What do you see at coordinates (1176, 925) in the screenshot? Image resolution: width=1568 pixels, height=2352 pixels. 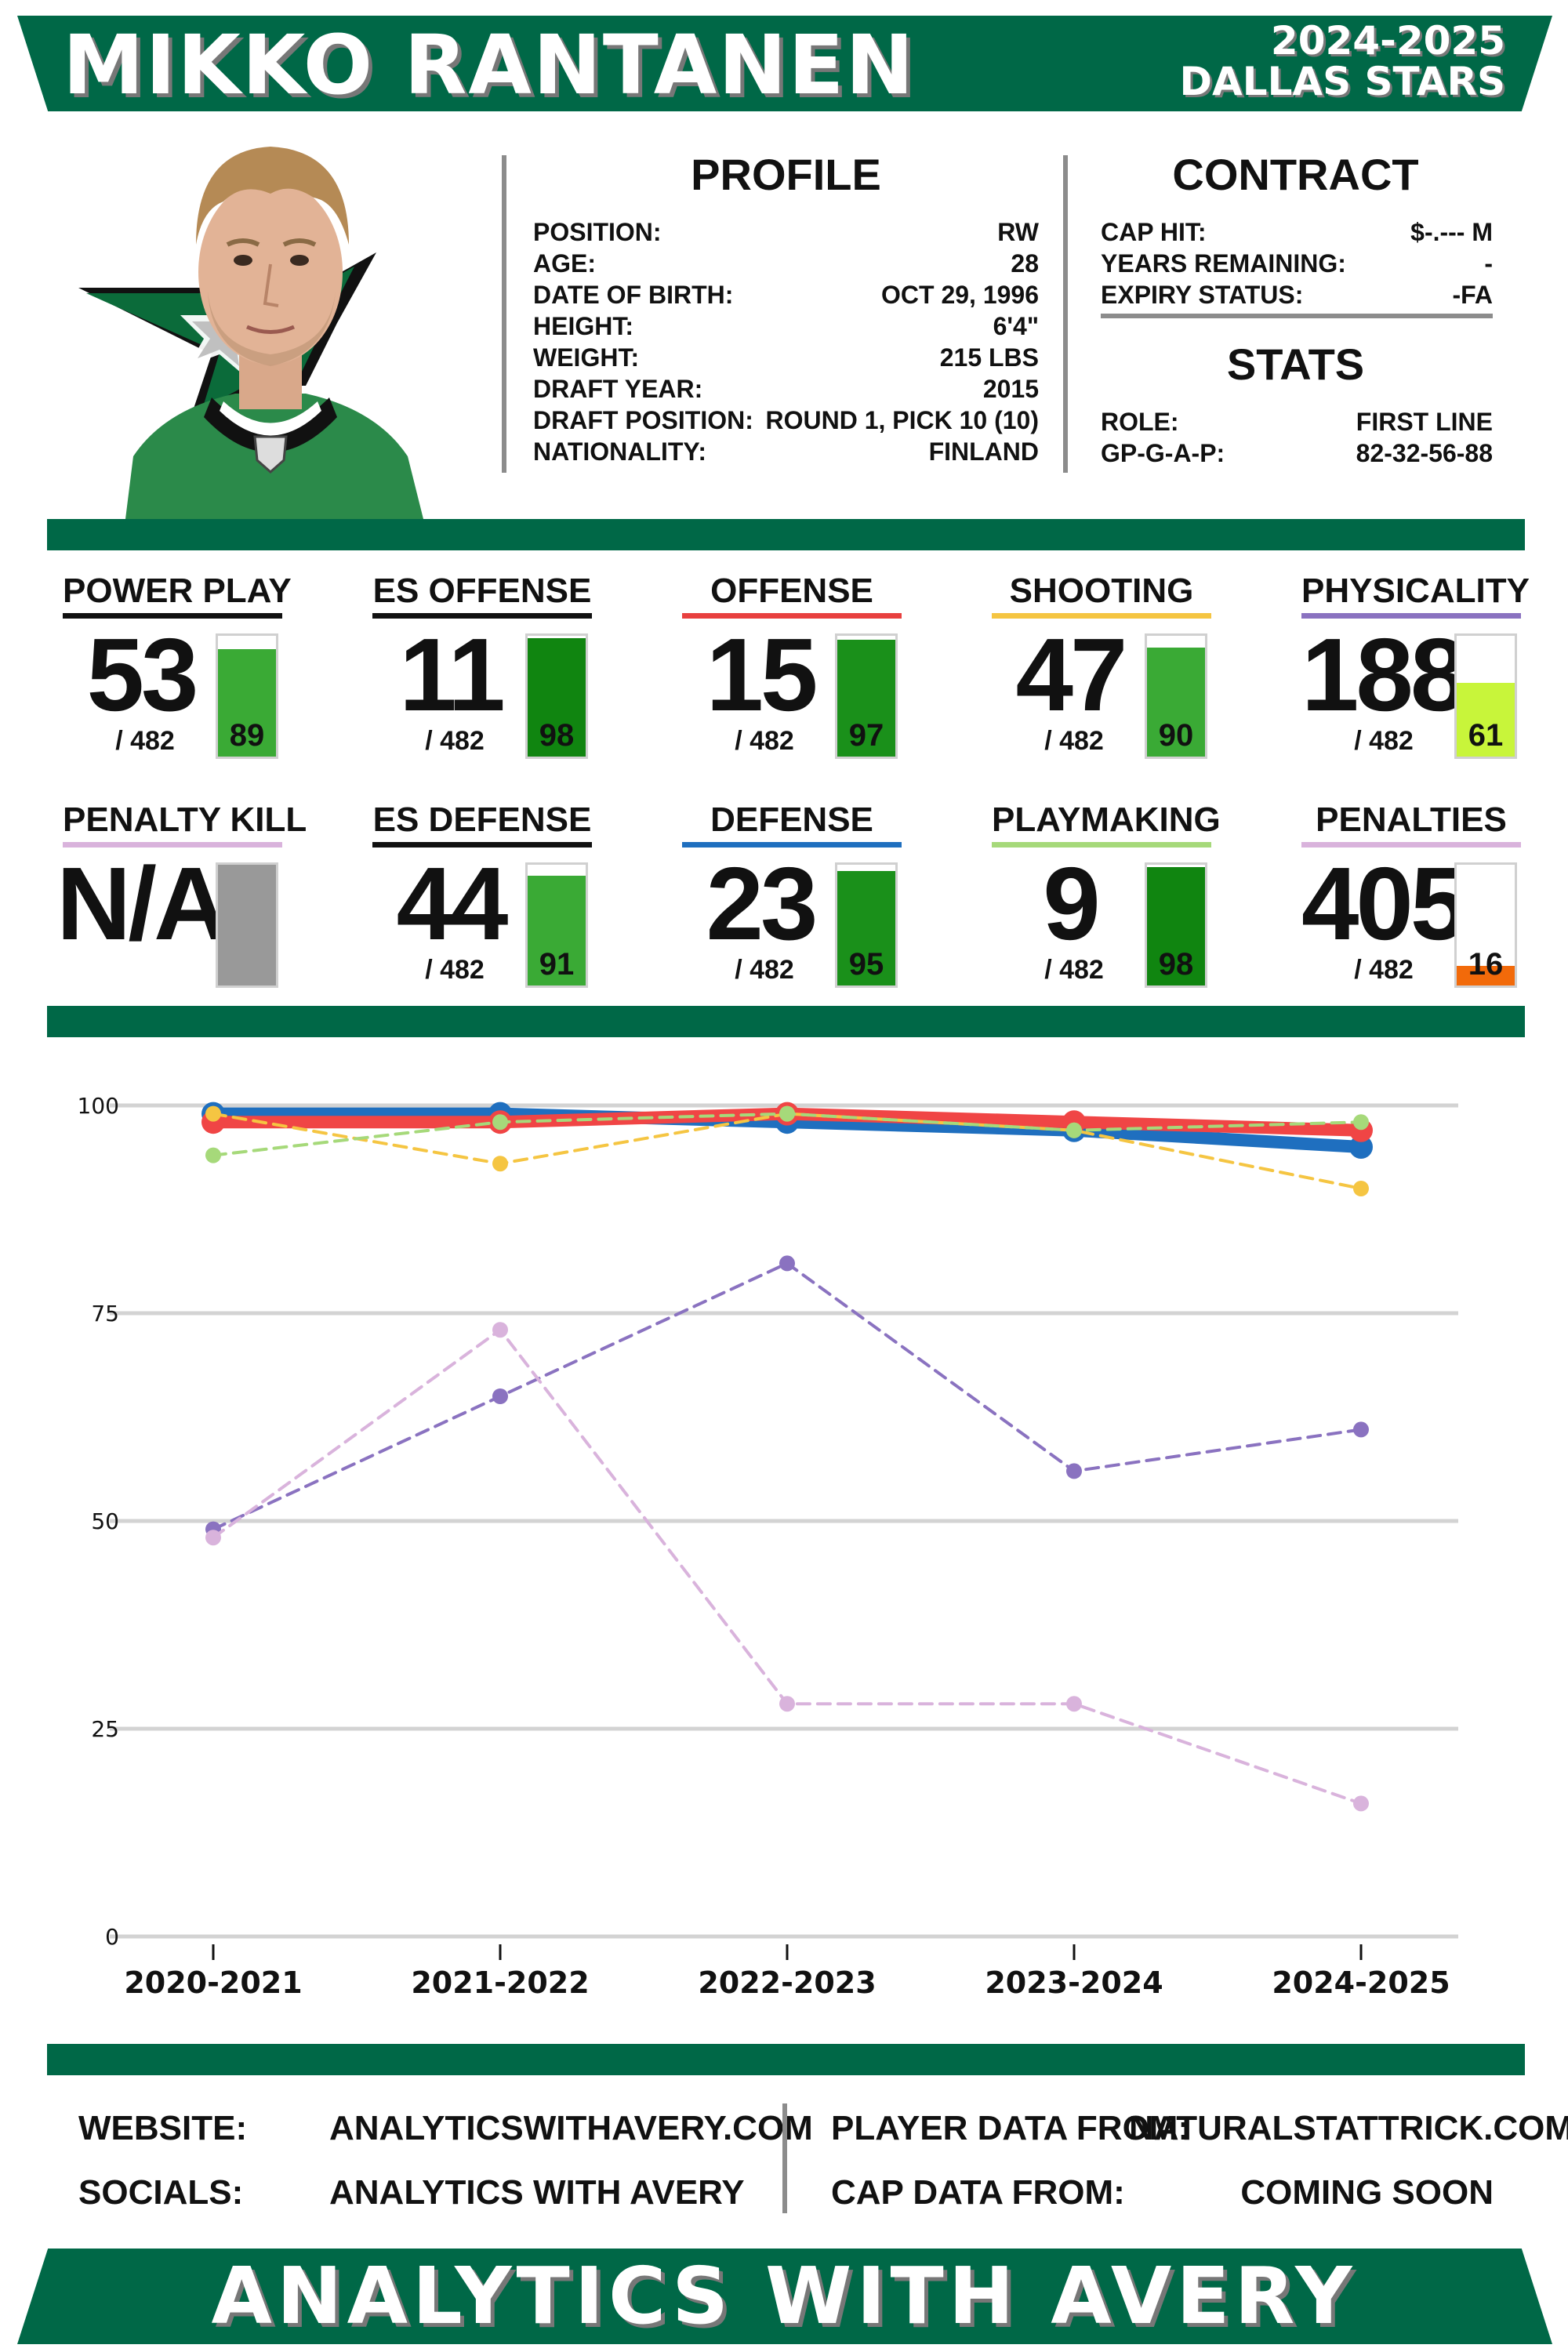 I see `percentile-gauge: 98` at bounding box center [1176, 925].